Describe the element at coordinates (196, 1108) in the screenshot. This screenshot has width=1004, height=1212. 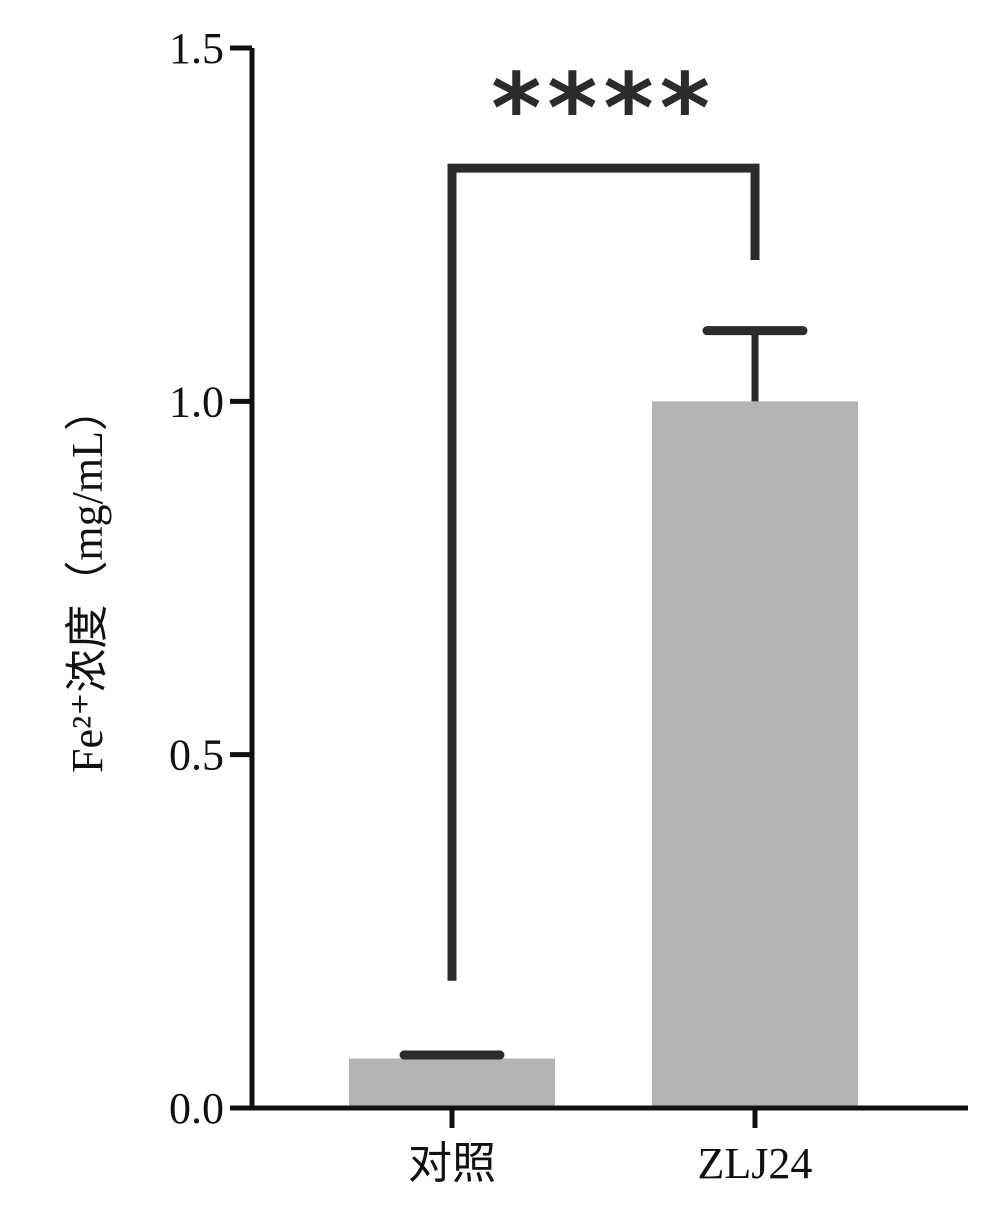
I see `y-tick-label: 0.0` at that location.